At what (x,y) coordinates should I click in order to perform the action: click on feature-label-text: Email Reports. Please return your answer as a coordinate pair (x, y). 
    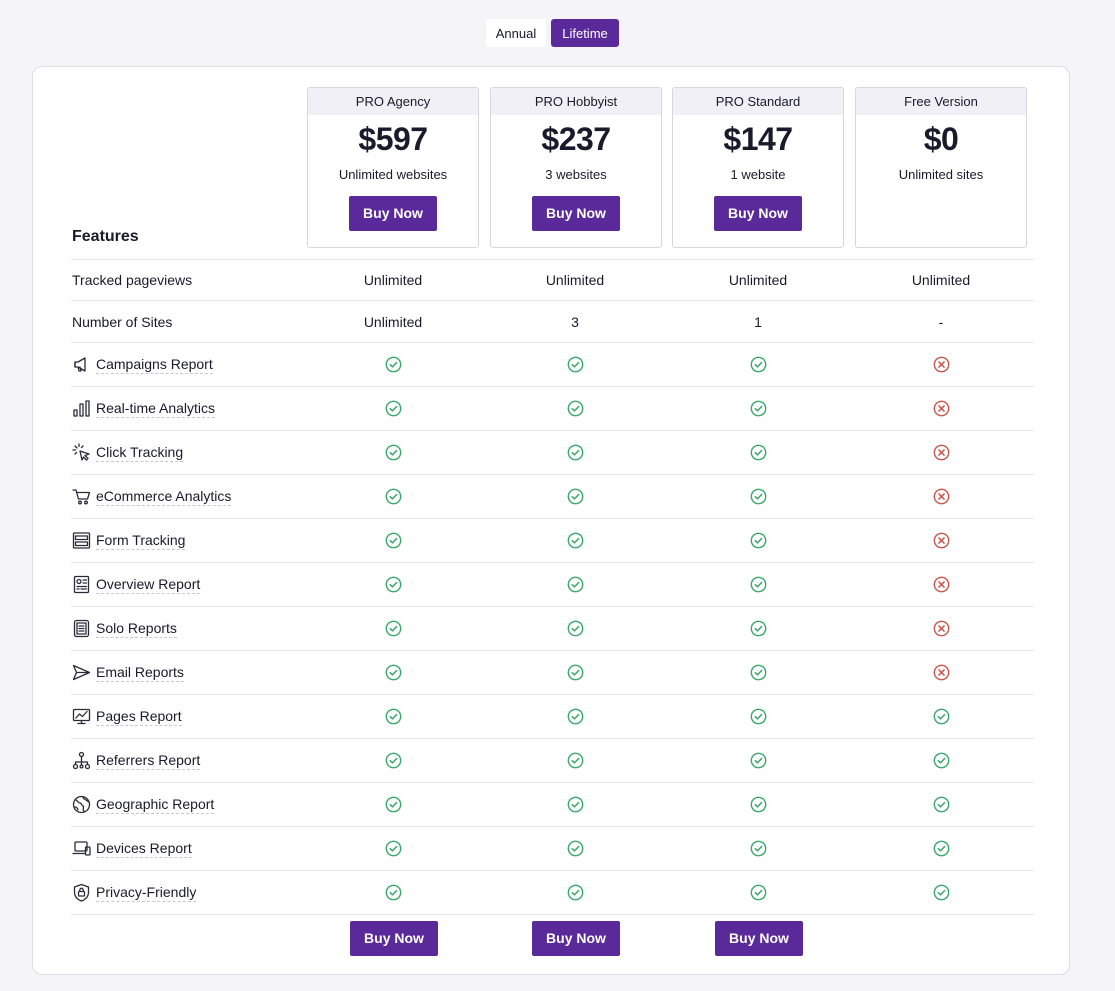
    Looking at the image, I should click on (140, 672).